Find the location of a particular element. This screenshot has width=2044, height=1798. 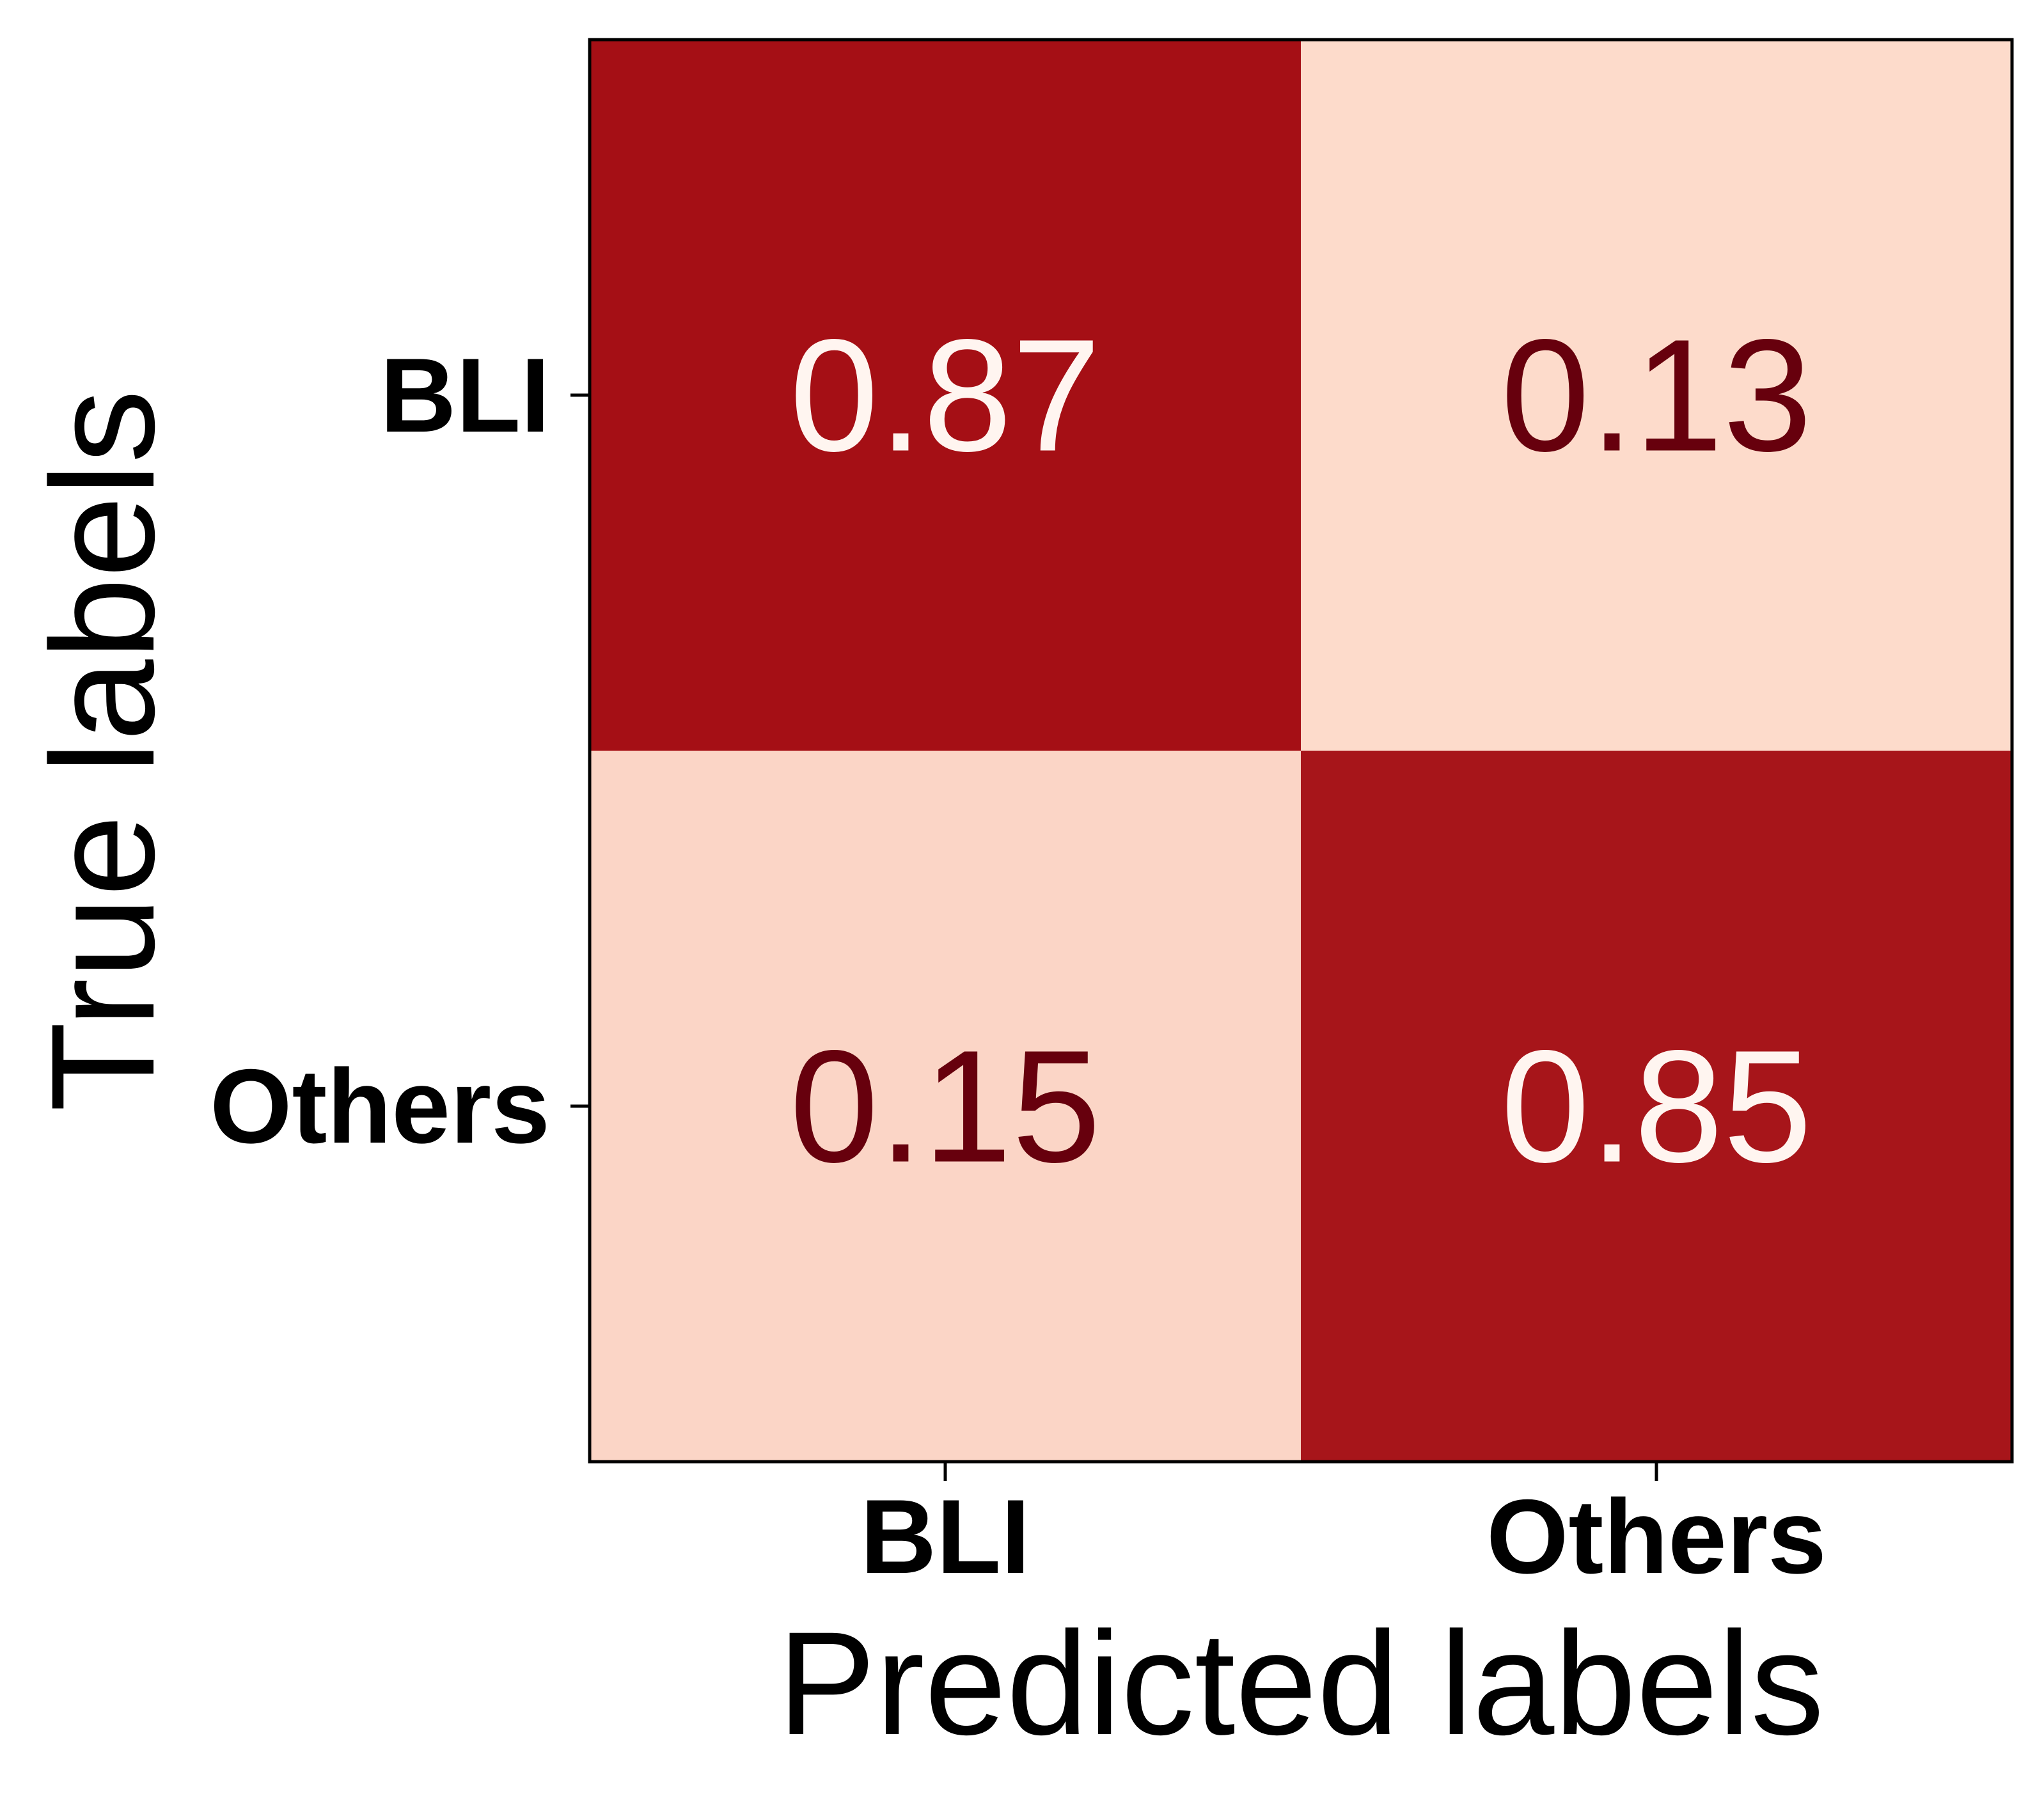

x-tick-label: BLI is located at coordinates (945, 1537).